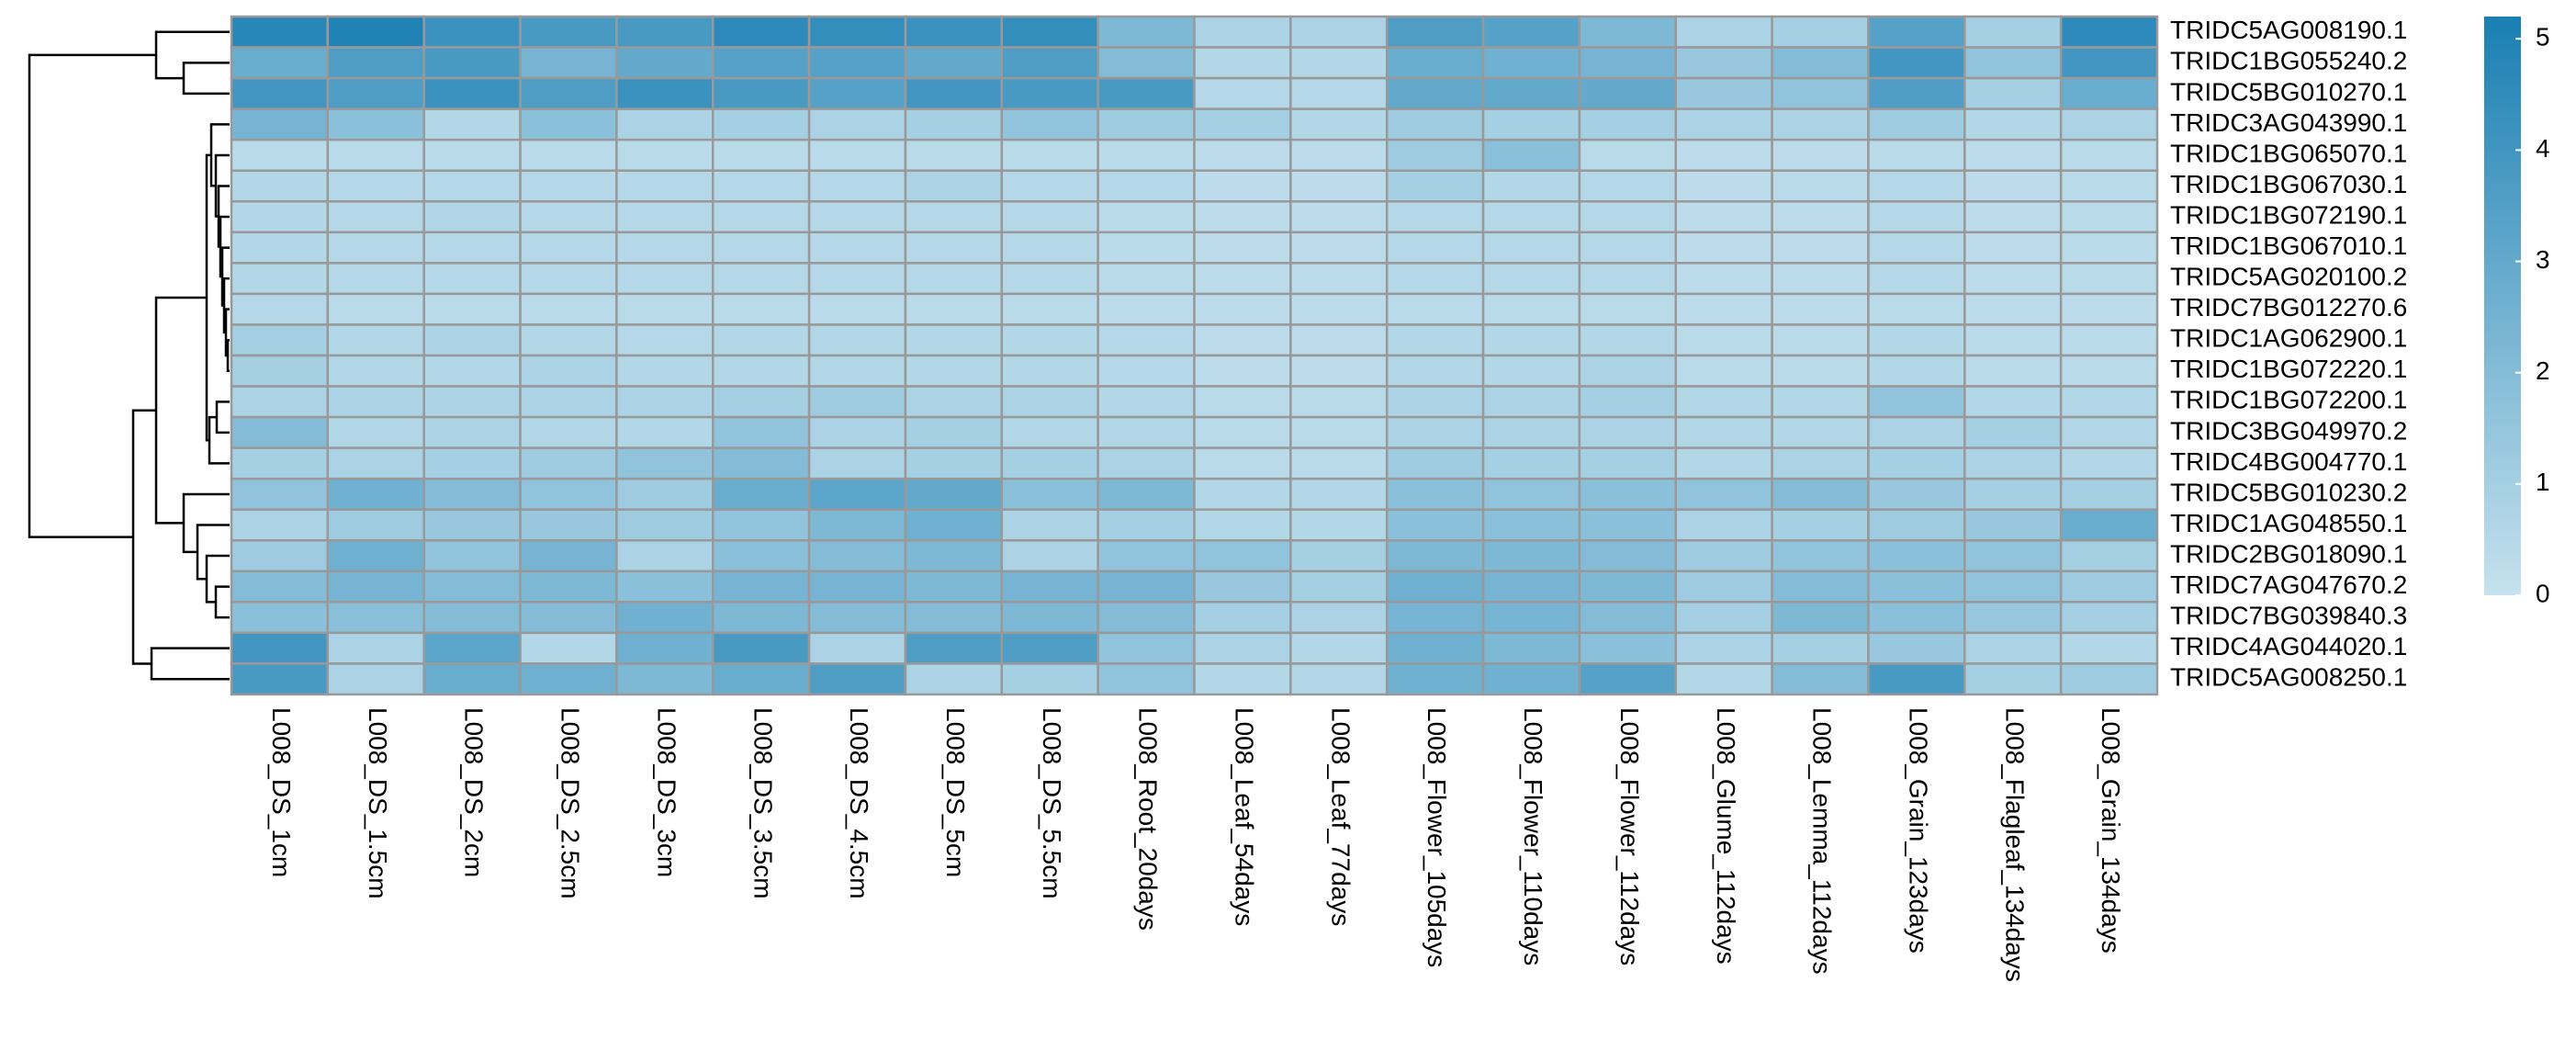 The height and width of the screenshot is (1061, 2576). What do you see at coordinates (2288, 184) in the screenshot?
I see `row-label: TRIDC1BG067030.1` at bounding box center [2288, 184].